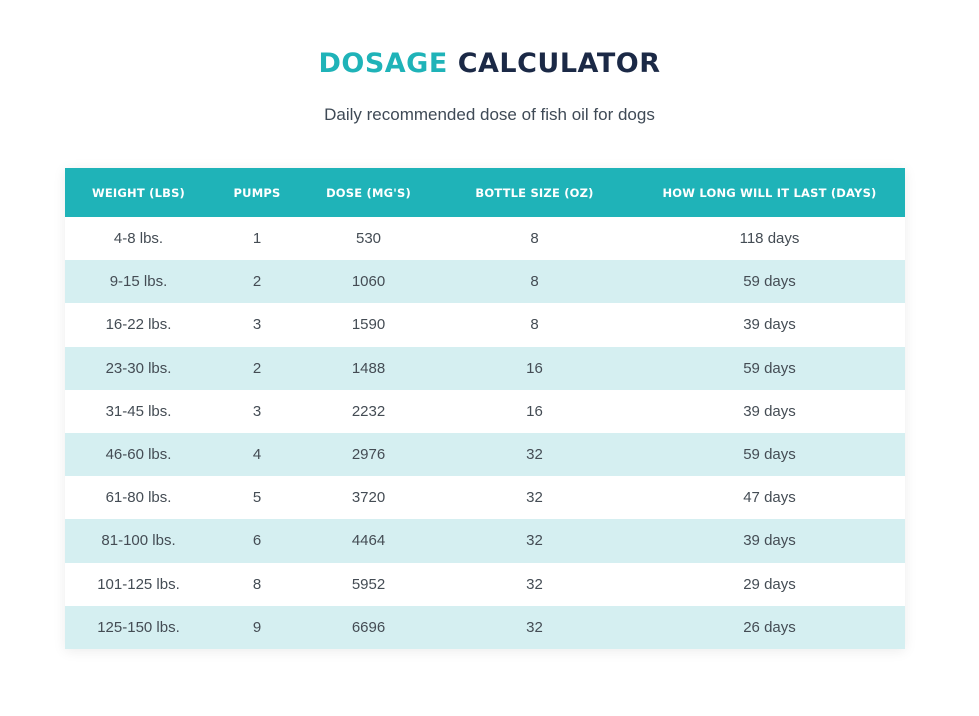  What do you see at coordinates (368, 498) in the screenshot?
I see `cell-dose: 3720` at bounding box center [368, 498].